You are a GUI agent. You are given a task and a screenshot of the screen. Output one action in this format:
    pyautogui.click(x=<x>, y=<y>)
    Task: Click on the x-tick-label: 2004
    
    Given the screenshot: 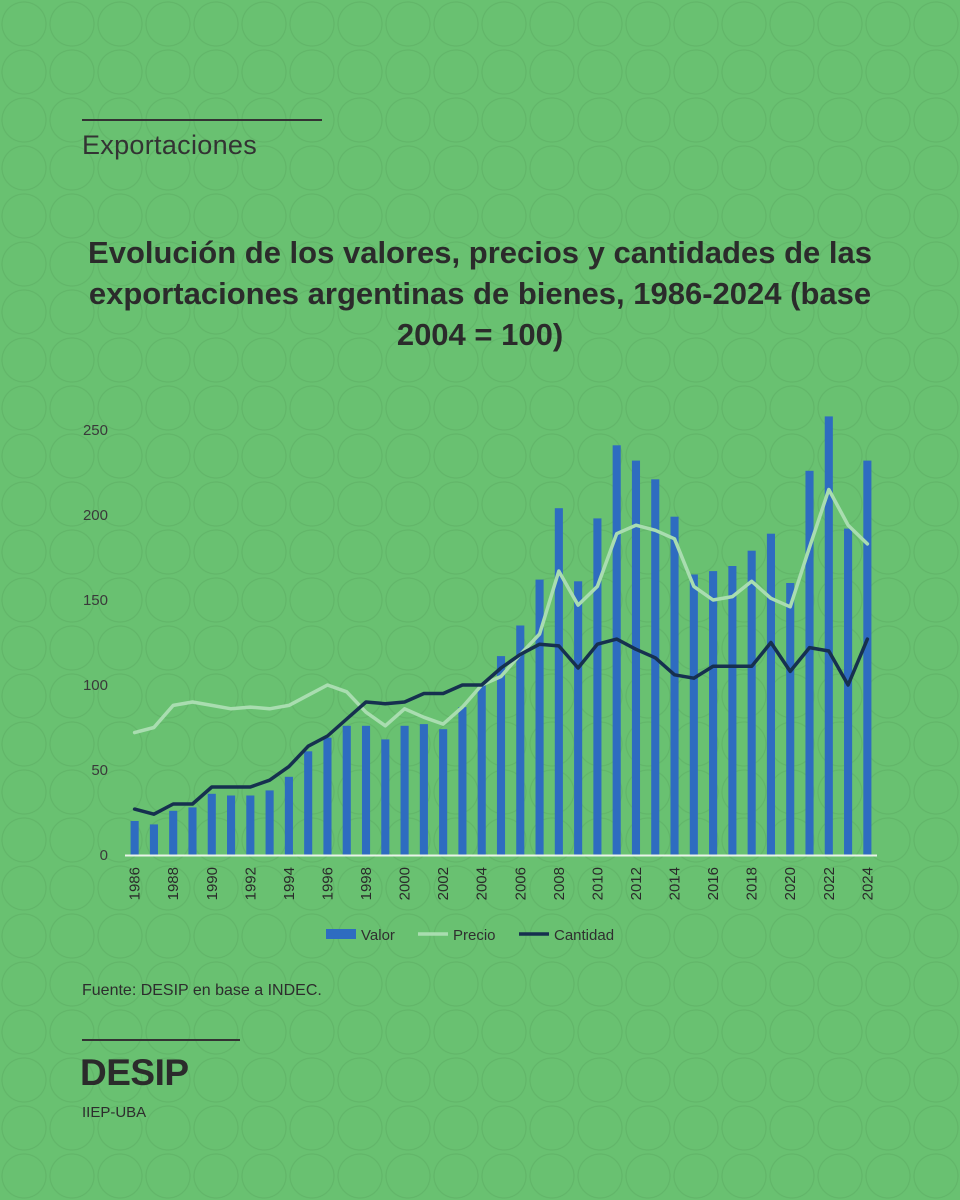 What is the action you would take?
    pyautogui.click(x=482, y=883)
    